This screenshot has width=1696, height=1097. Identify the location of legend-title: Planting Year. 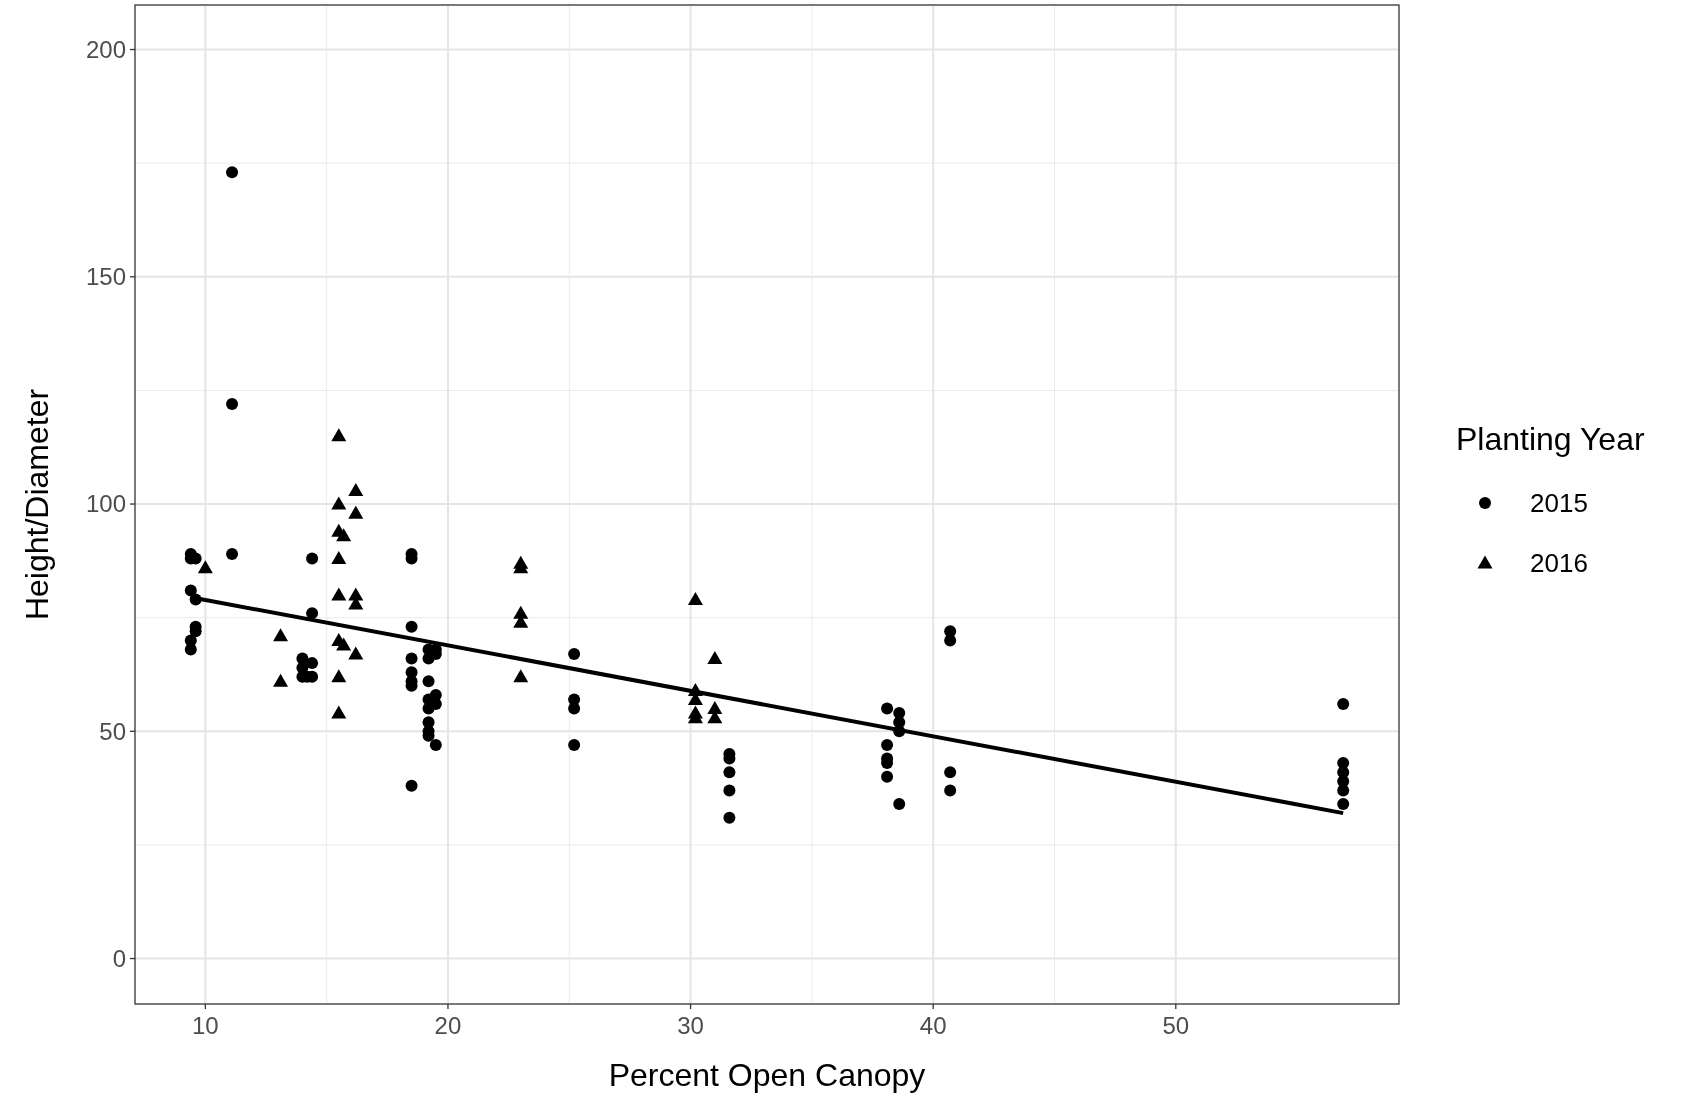
(1550, 439).